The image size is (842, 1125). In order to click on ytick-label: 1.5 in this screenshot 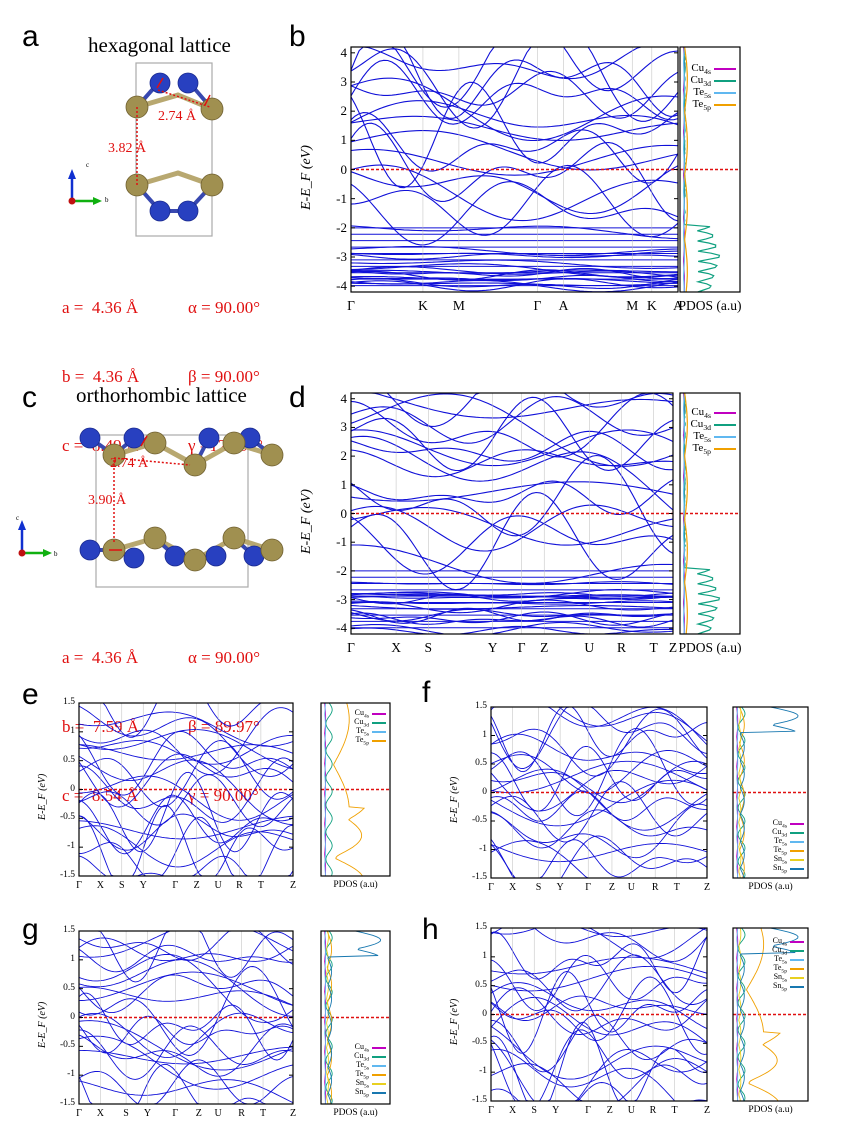, I will do `click(69, 930)`.